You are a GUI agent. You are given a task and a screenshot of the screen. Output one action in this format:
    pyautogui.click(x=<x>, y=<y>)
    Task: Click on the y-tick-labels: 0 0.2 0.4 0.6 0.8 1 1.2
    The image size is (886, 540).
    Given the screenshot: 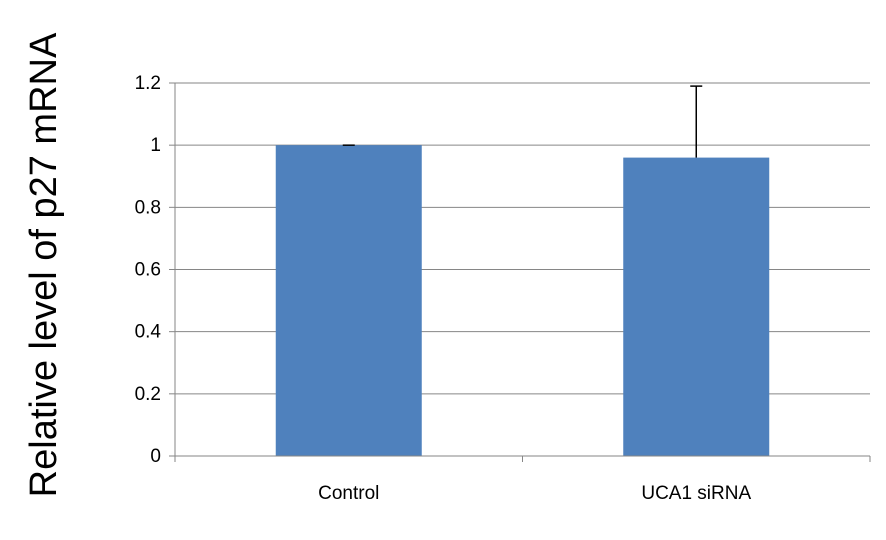 What is the action you would take?
    pyautogui.click(x=148, y=270)
    